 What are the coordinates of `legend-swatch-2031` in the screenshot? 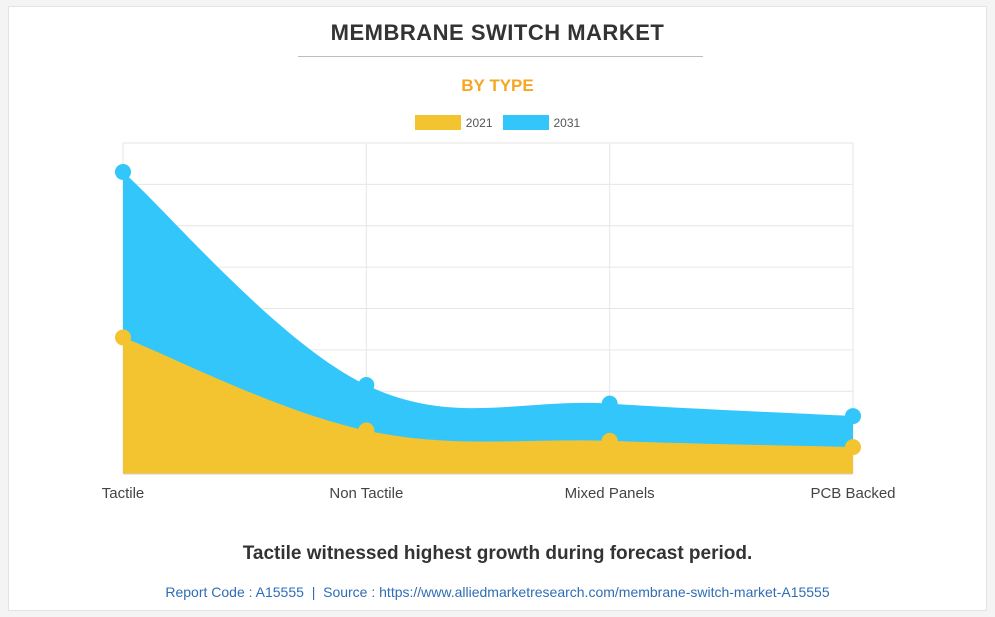 It's located at (525, 122).